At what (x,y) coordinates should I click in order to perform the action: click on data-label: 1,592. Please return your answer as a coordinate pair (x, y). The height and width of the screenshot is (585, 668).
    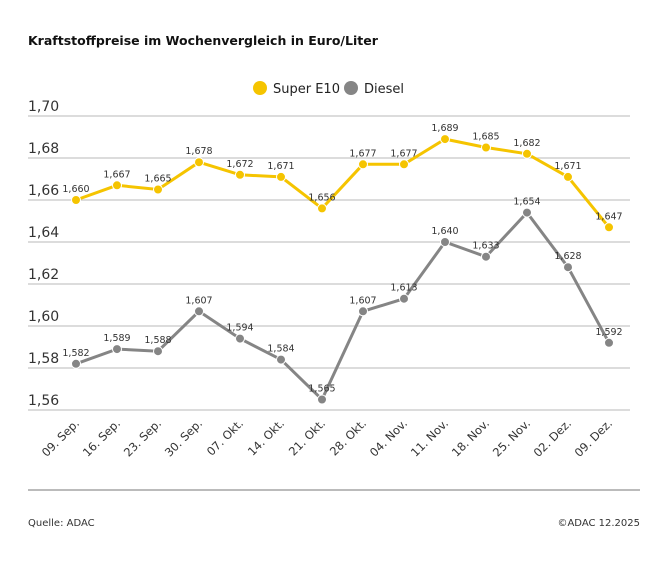
    Looking at the image, I should click on (608, 332).